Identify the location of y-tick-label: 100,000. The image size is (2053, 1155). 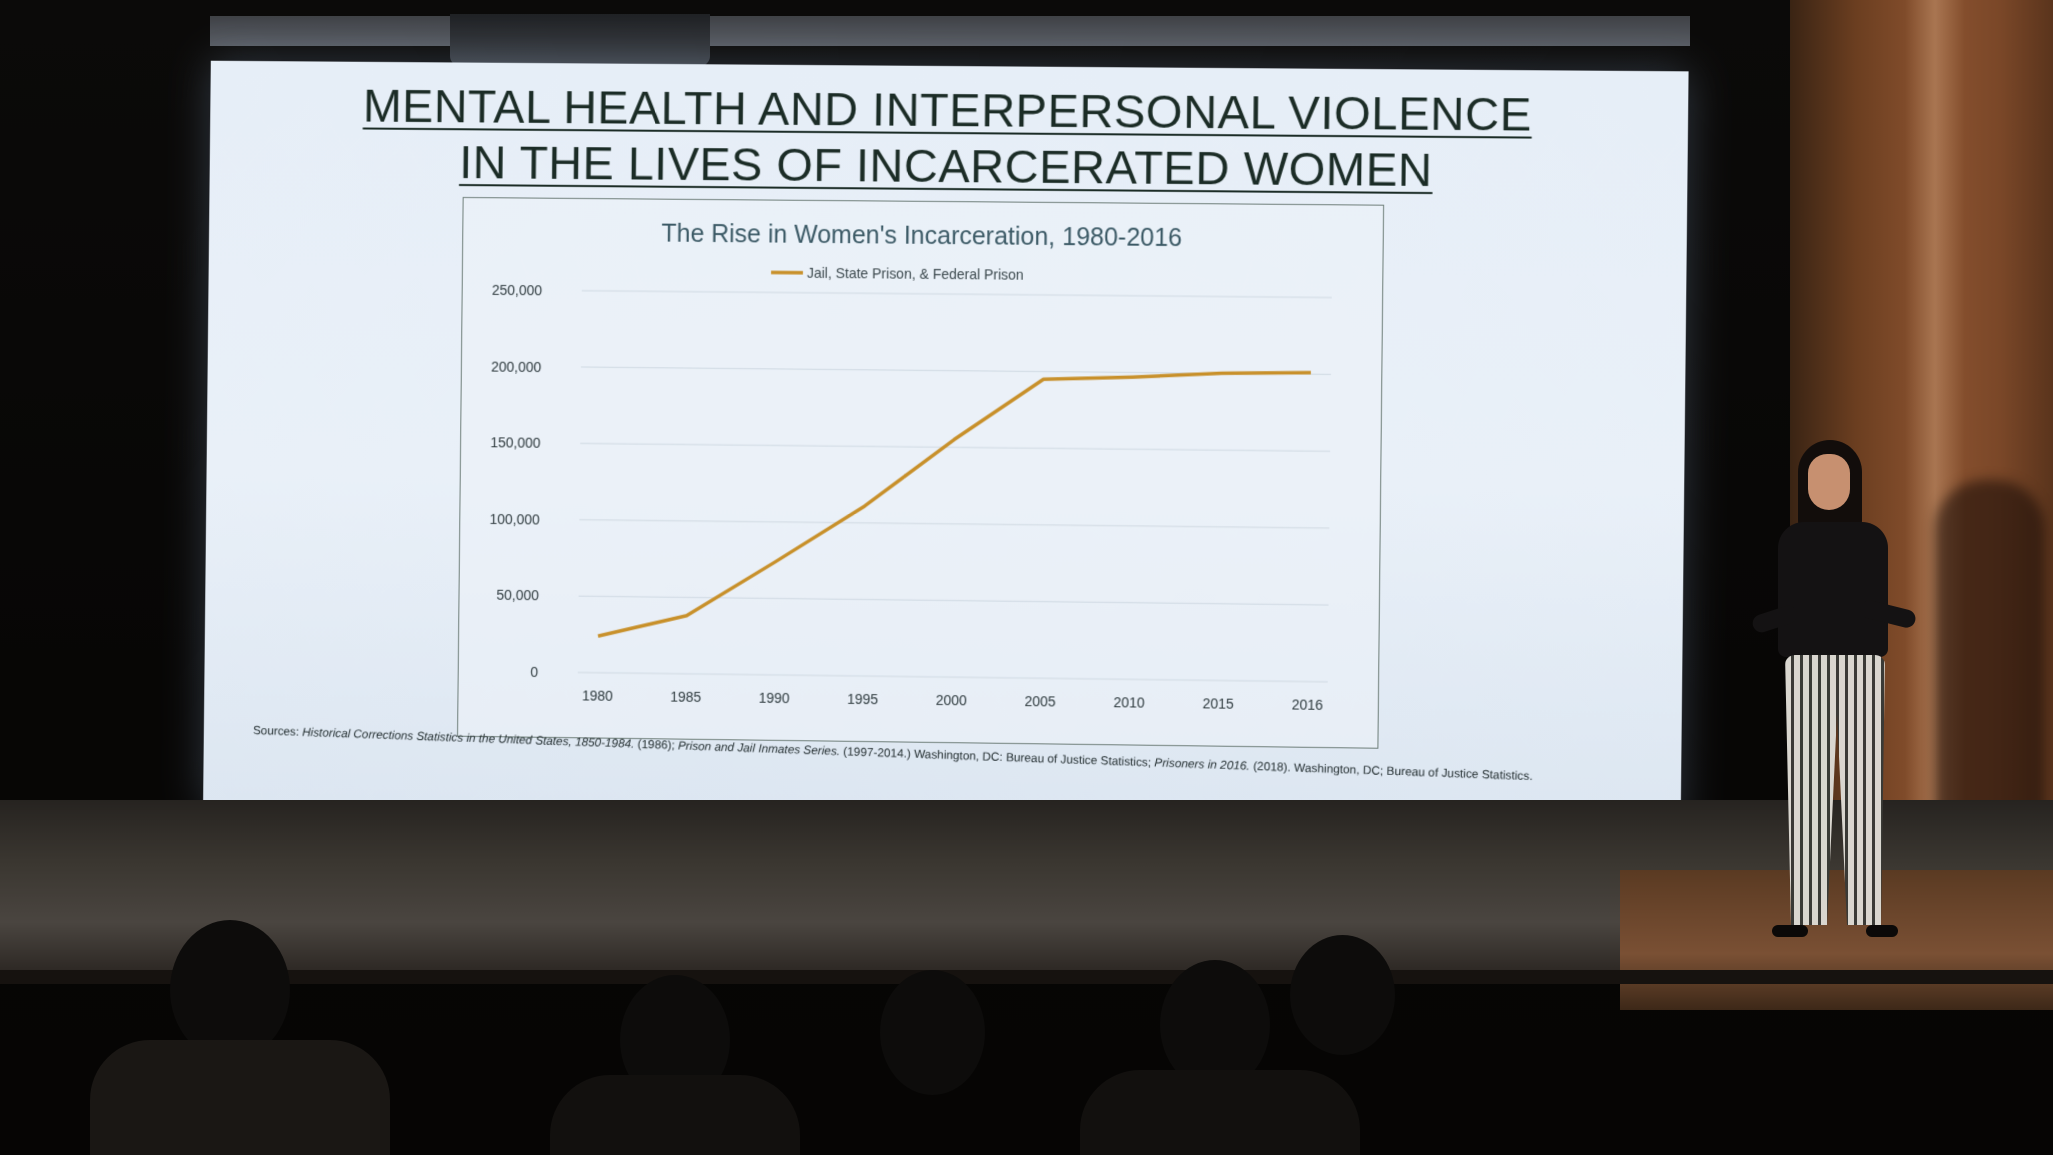
(514, 519).